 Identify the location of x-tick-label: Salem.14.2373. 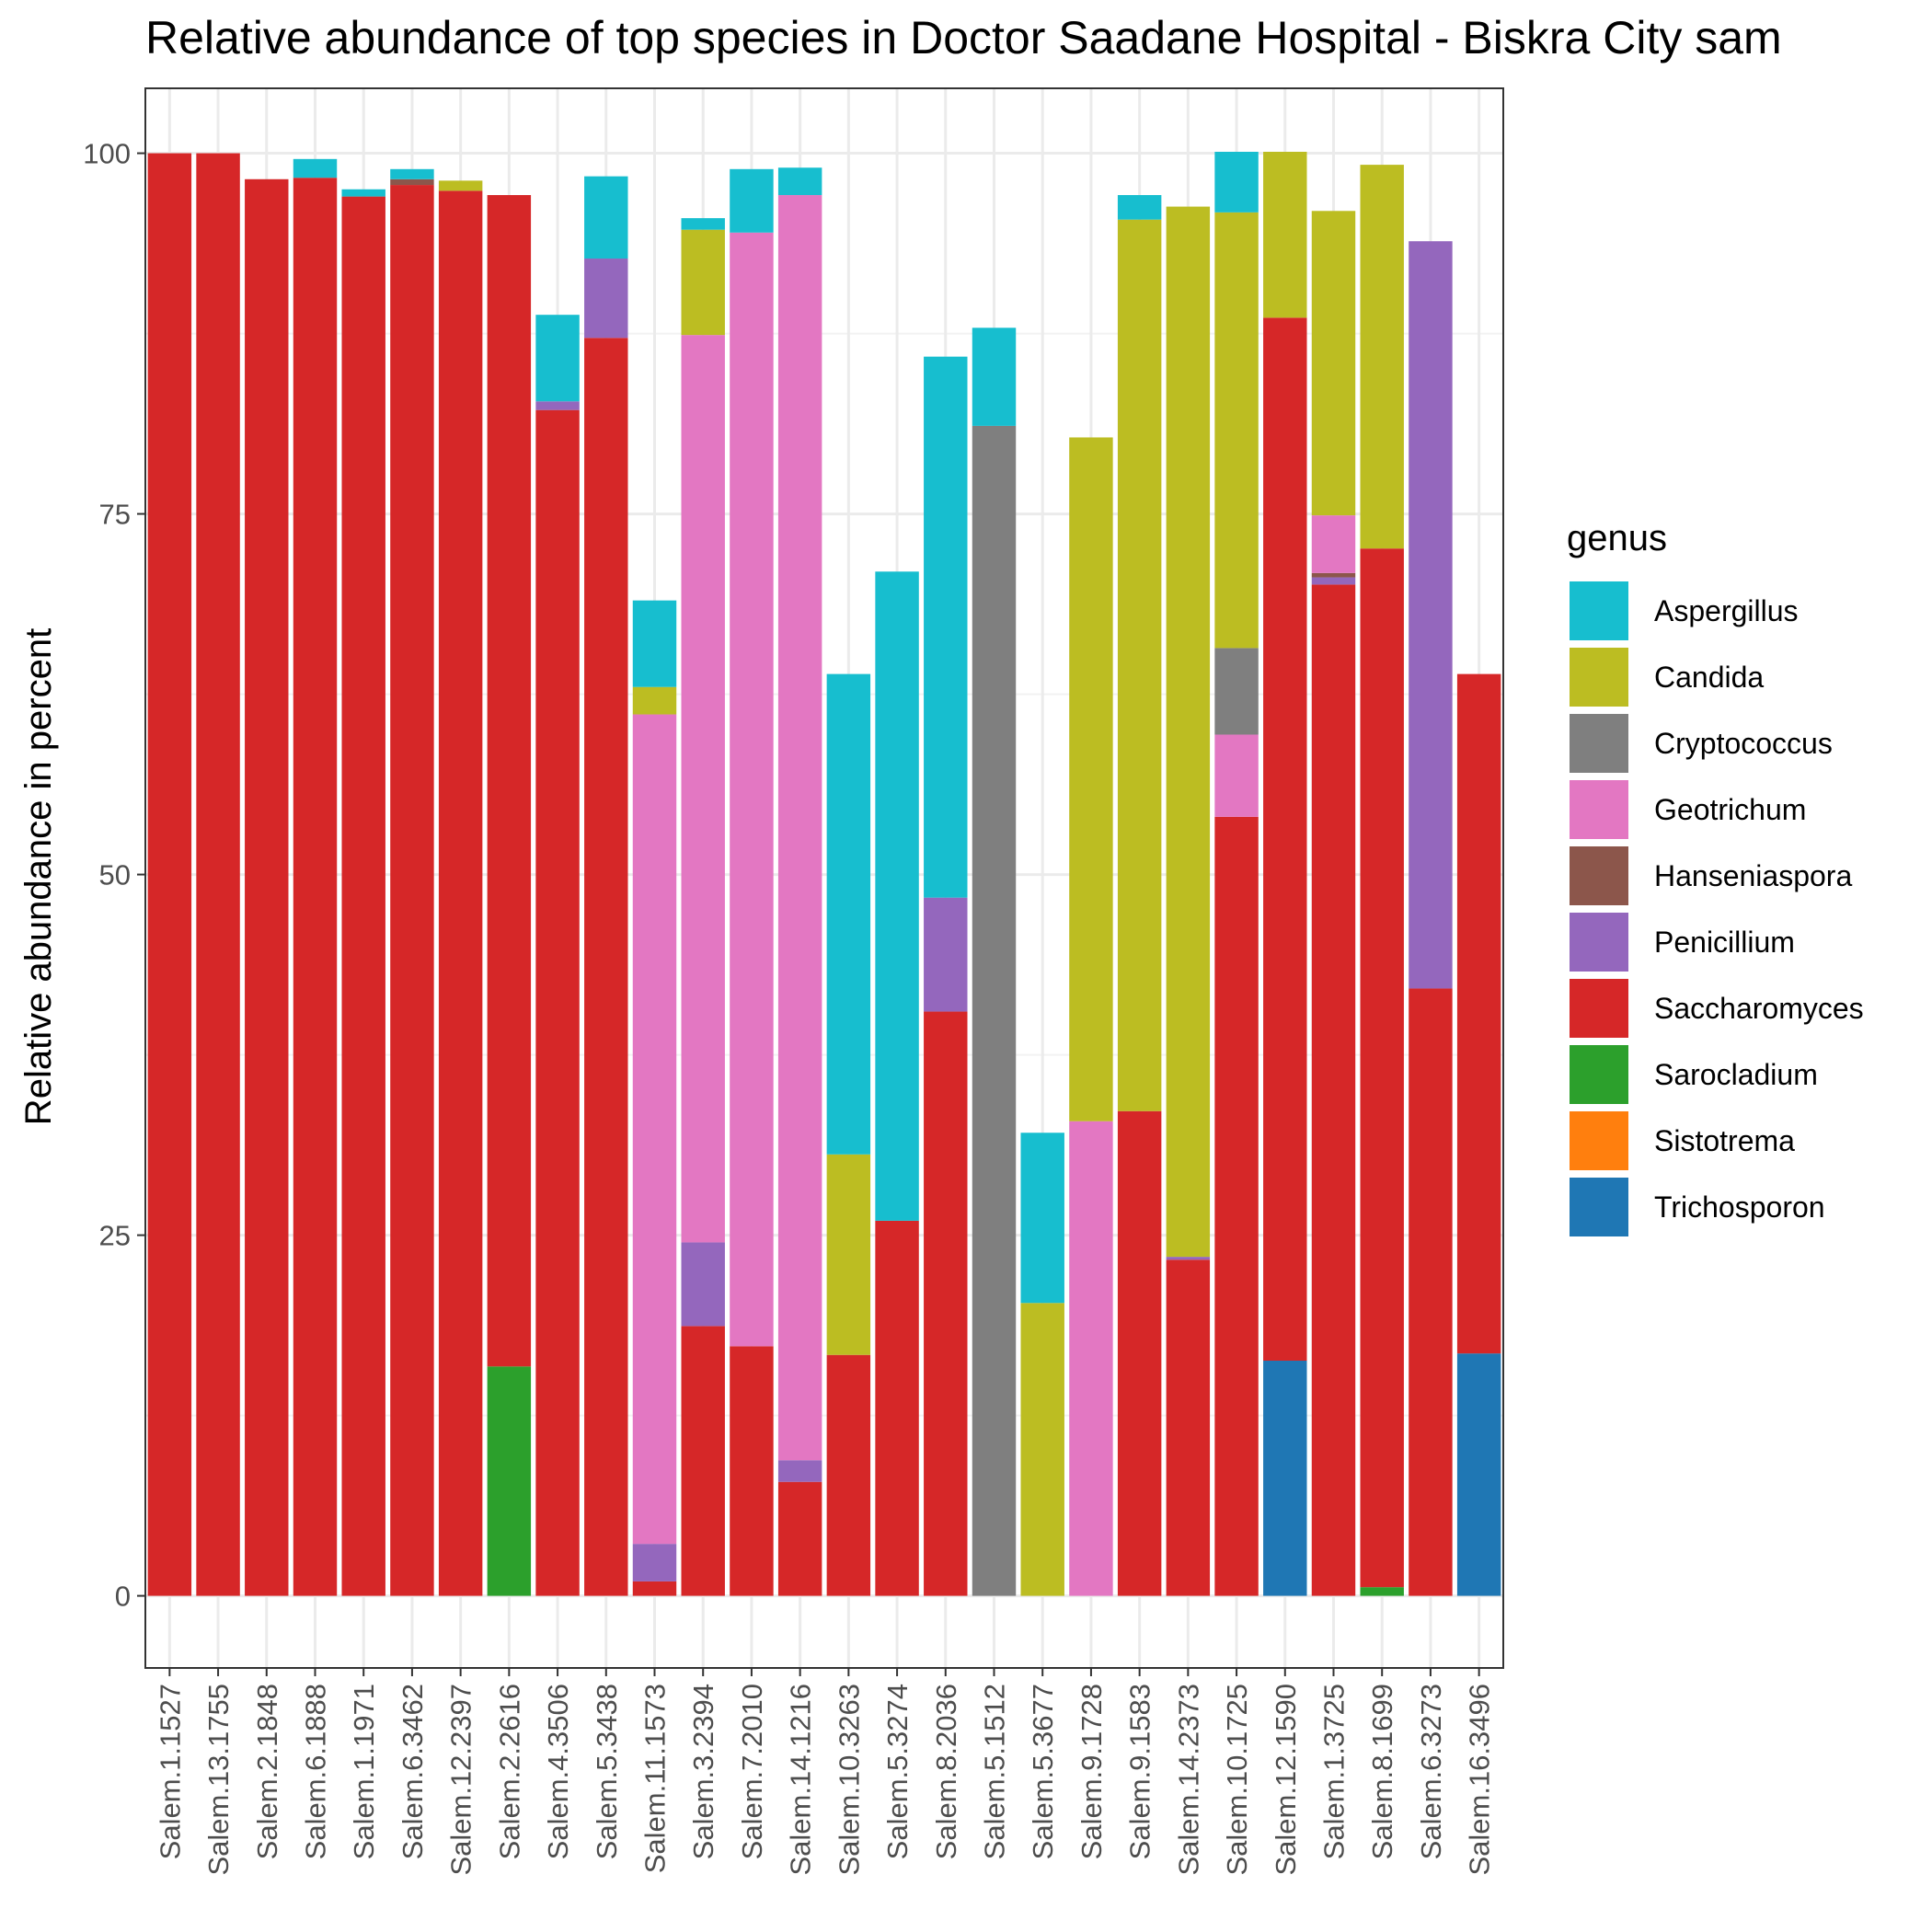
(1188, 1780).